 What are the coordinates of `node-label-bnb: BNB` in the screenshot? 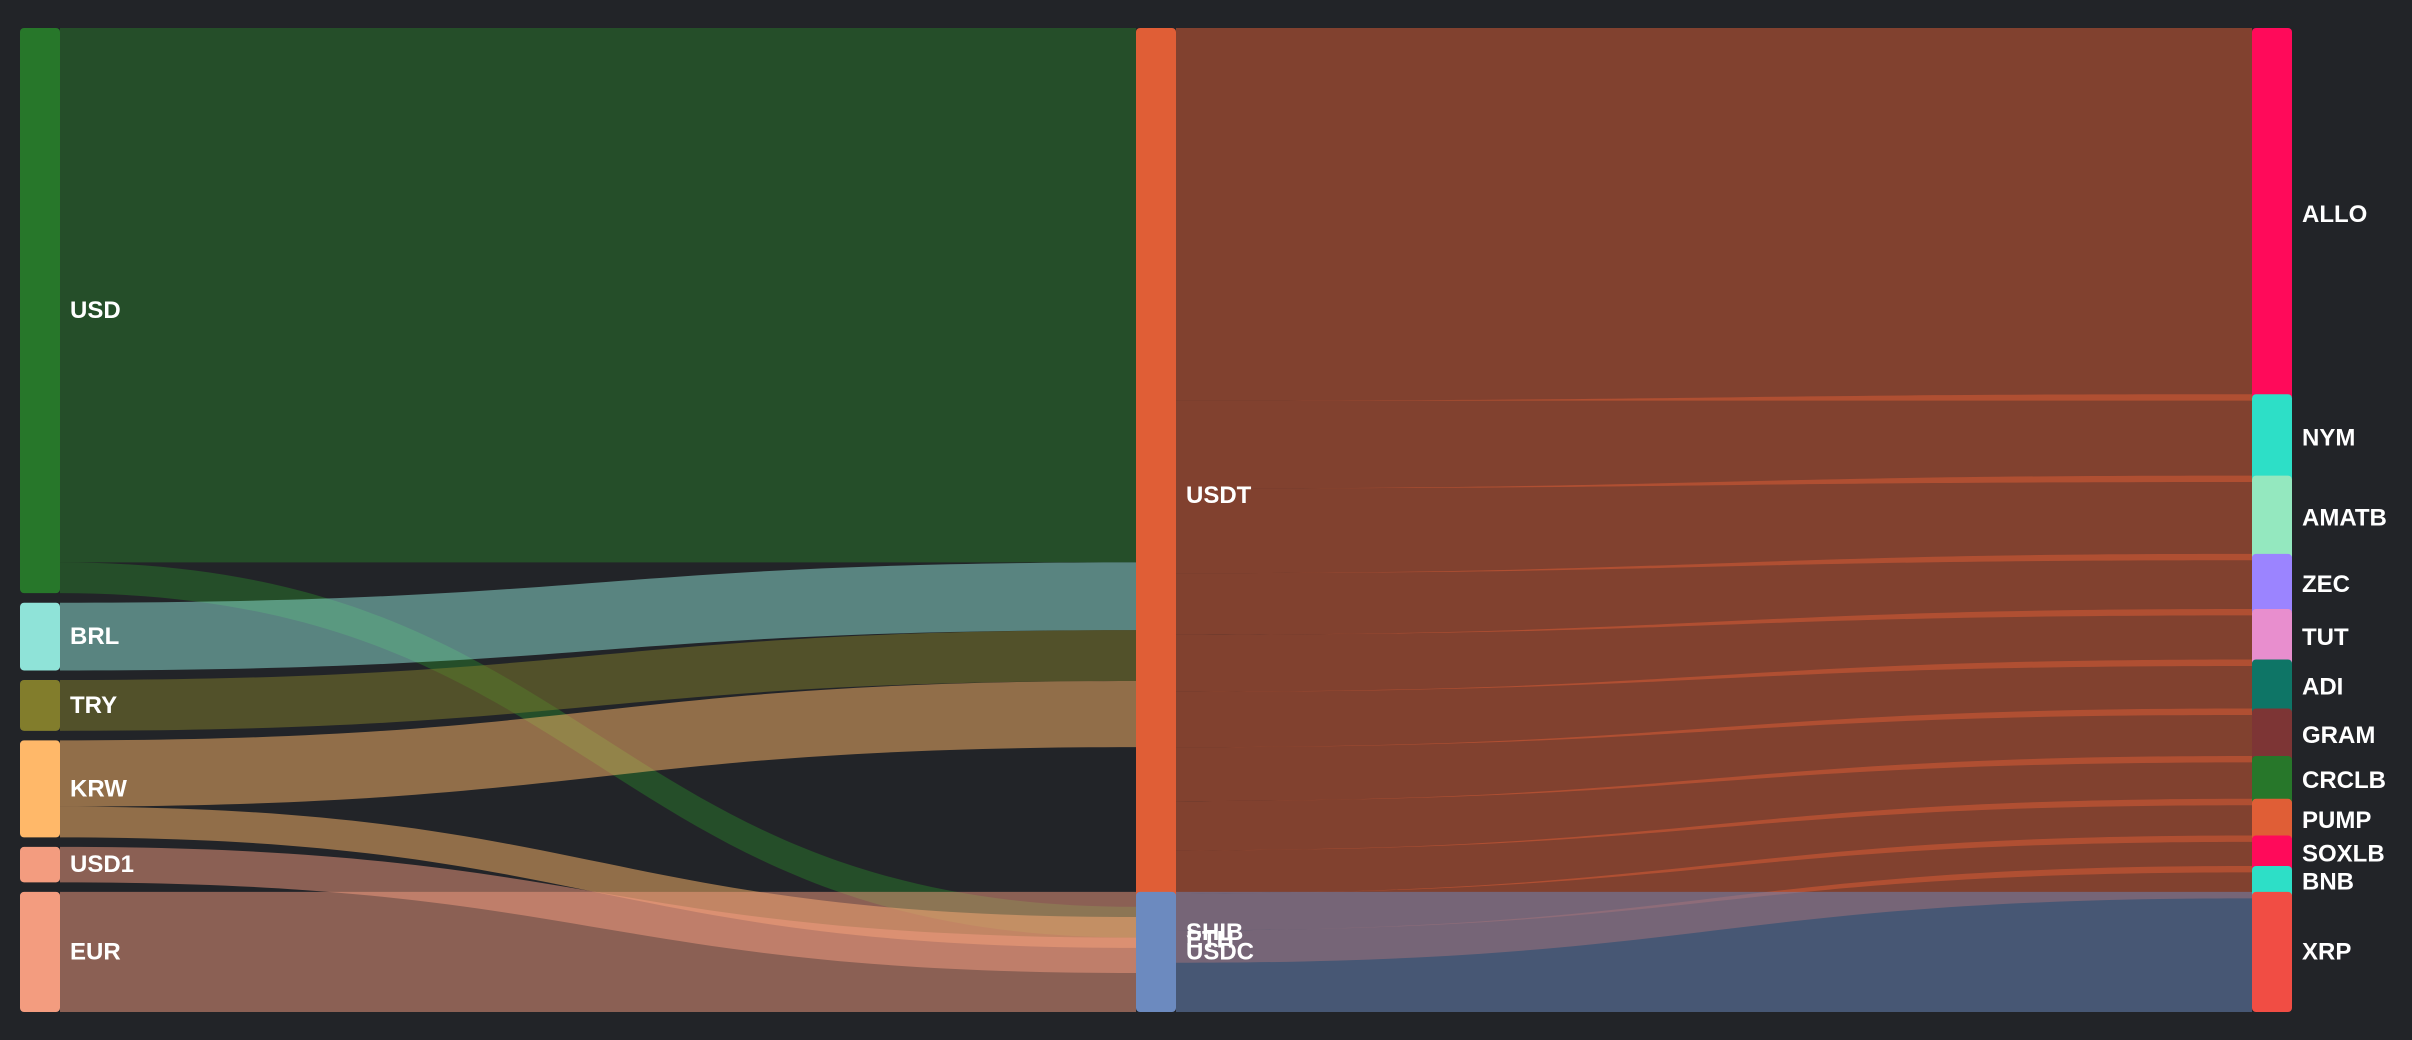 It's located at (2328, 882).